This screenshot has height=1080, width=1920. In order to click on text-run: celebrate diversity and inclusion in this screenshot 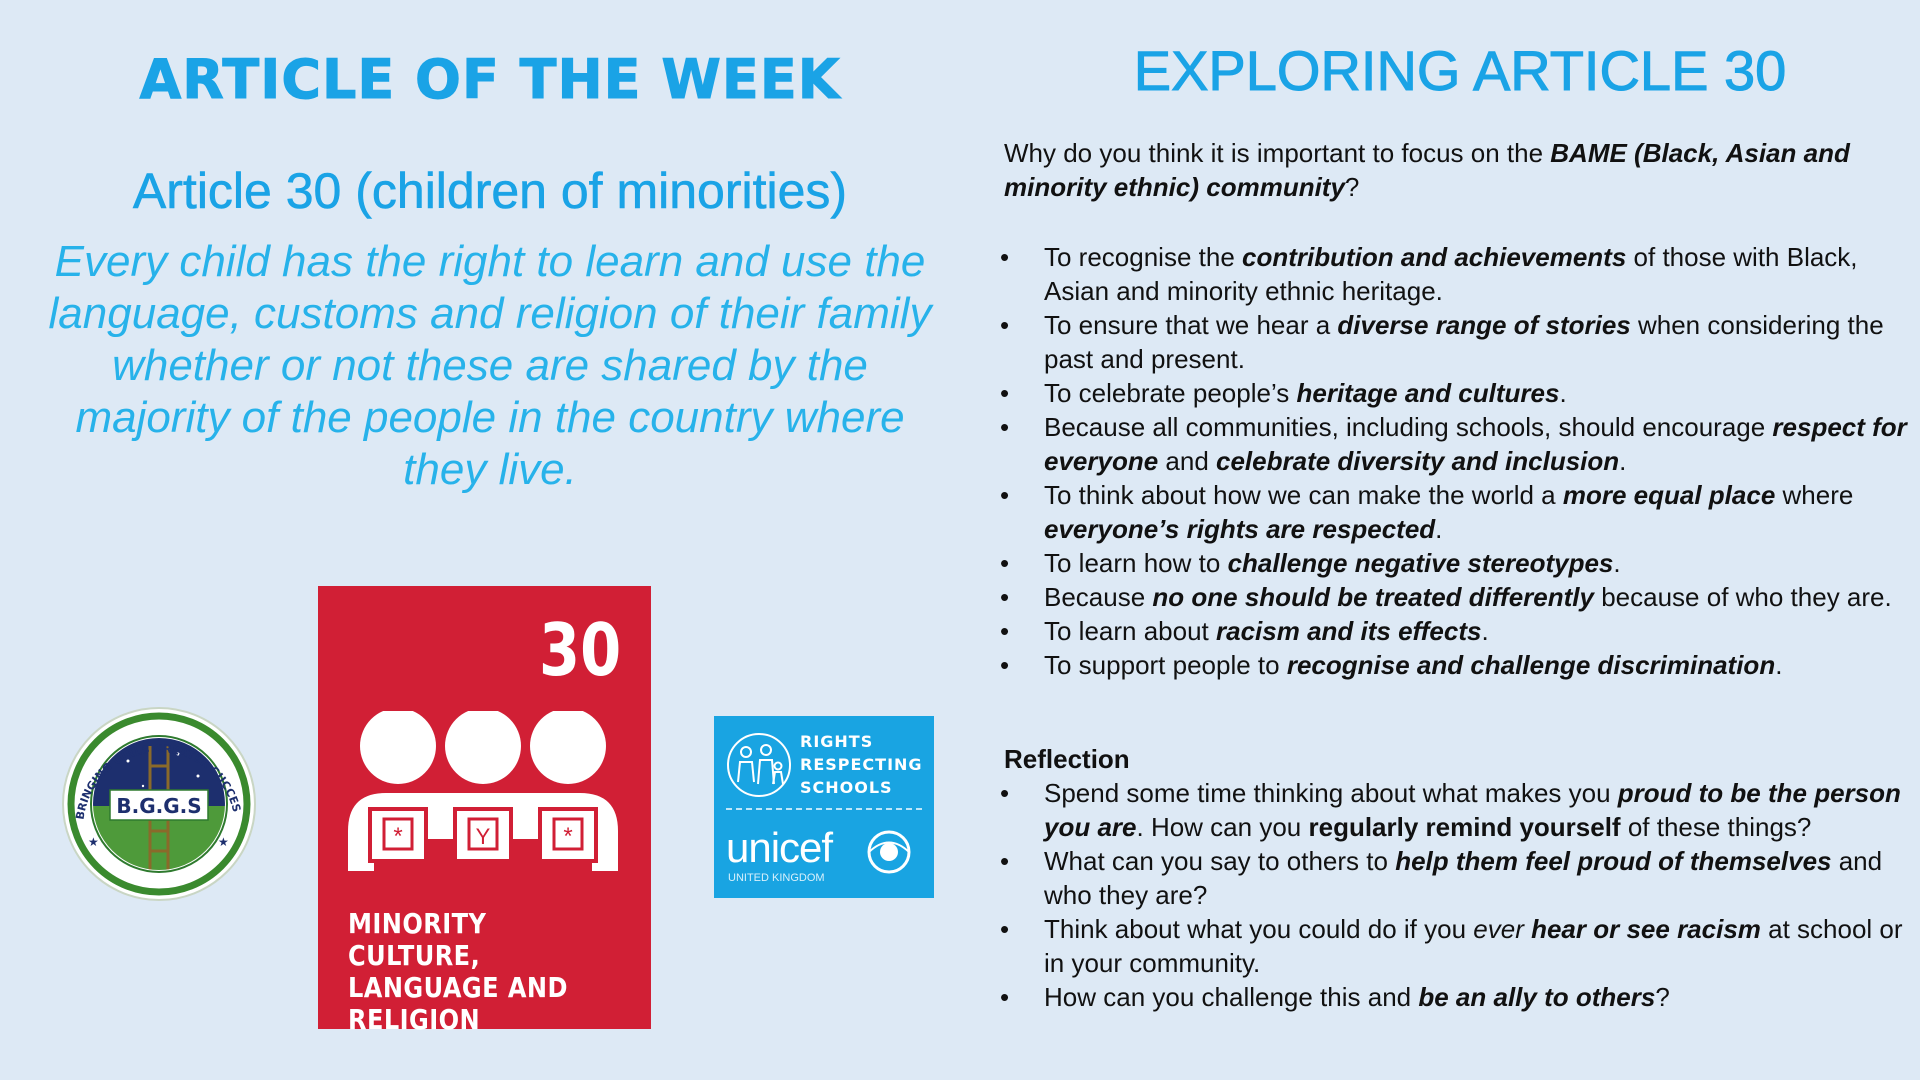, I will do `click(1418, 461)`.